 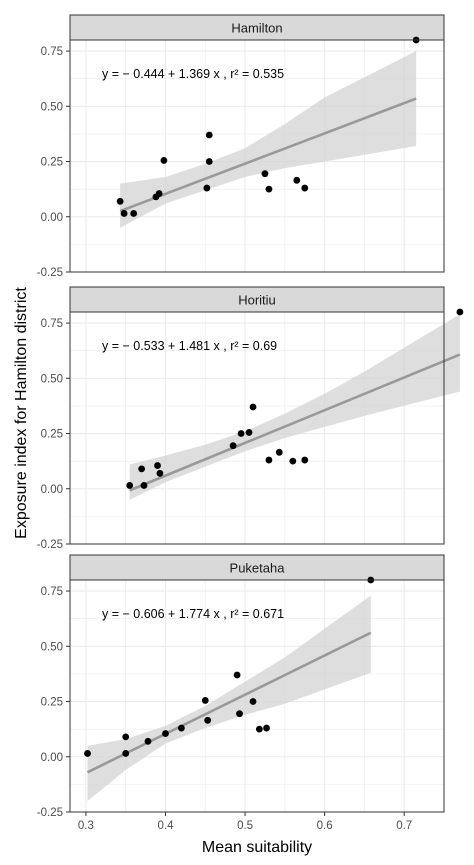 I want to click on x-tick-label: 0.4, so click(x=165, y=826).